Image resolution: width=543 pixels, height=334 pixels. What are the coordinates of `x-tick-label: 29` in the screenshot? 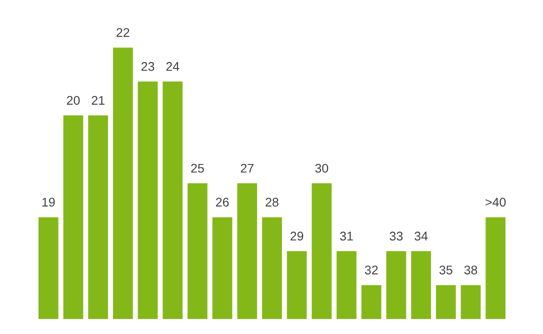 It's located at (297, 236).